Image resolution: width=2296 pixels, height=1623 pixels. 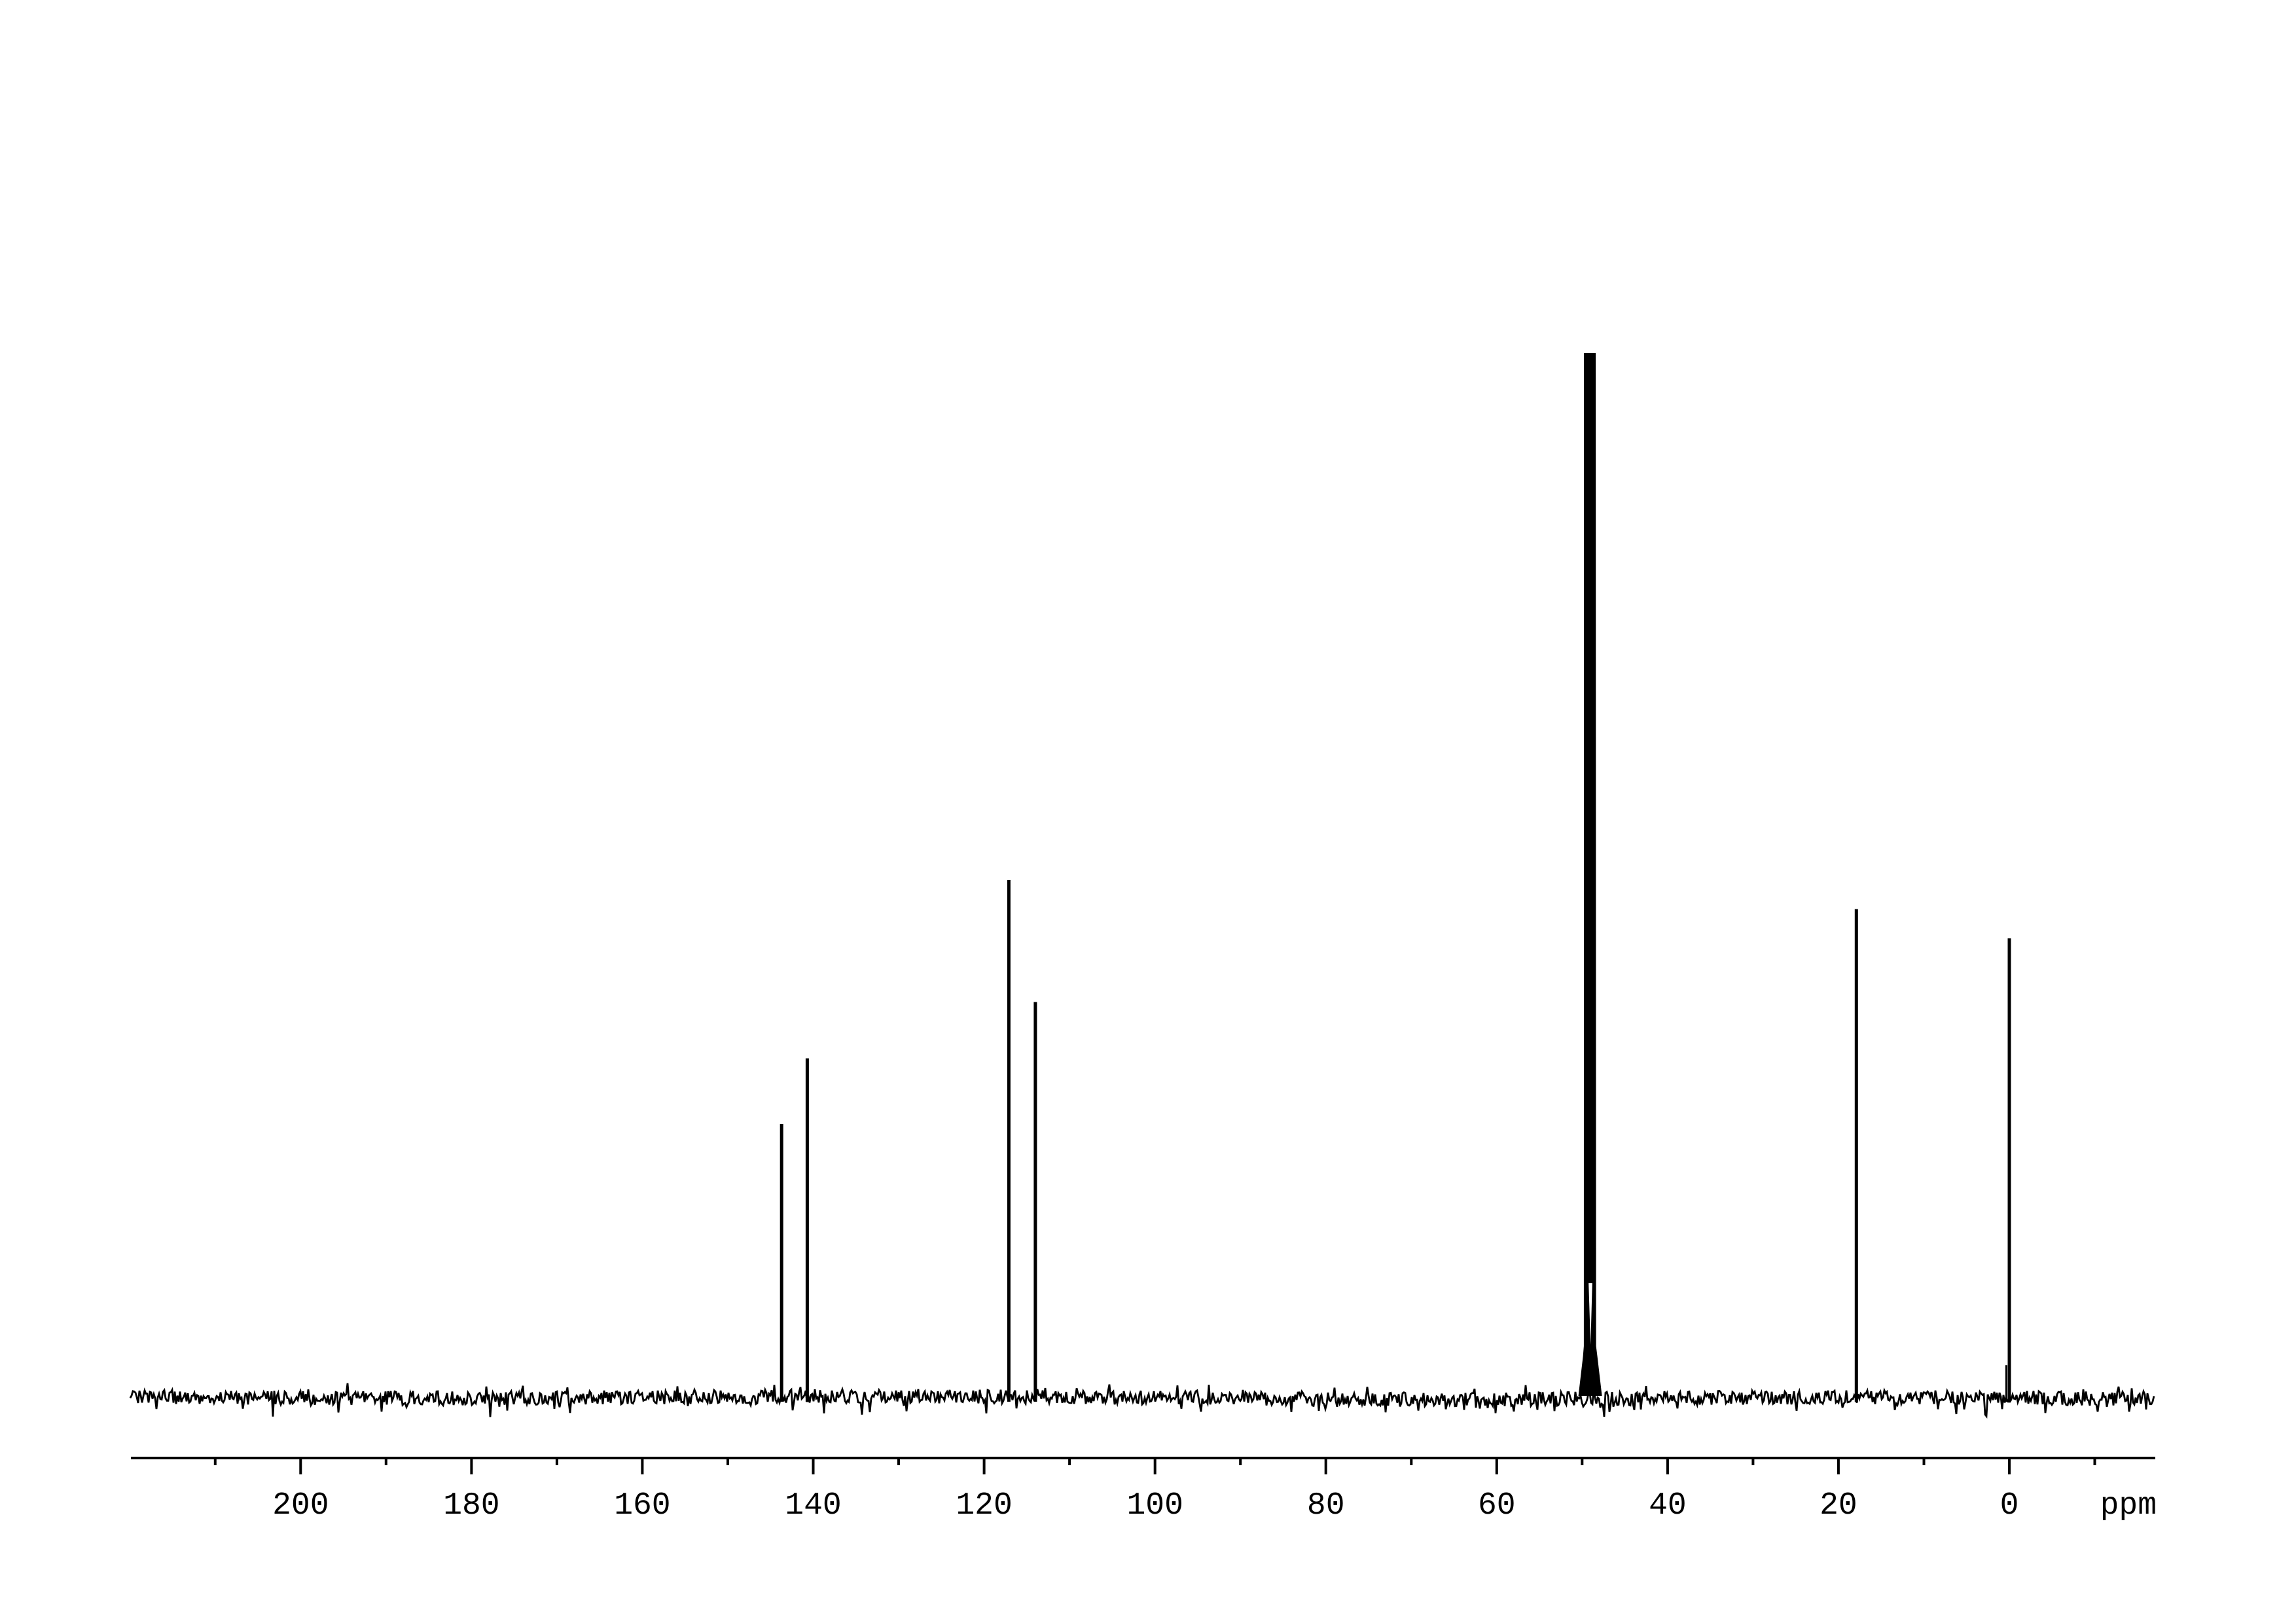 What do you see at coordinates (1143, 1465) in the screenshot?
I see `x-axis` at bounding box center [1143, 1465].